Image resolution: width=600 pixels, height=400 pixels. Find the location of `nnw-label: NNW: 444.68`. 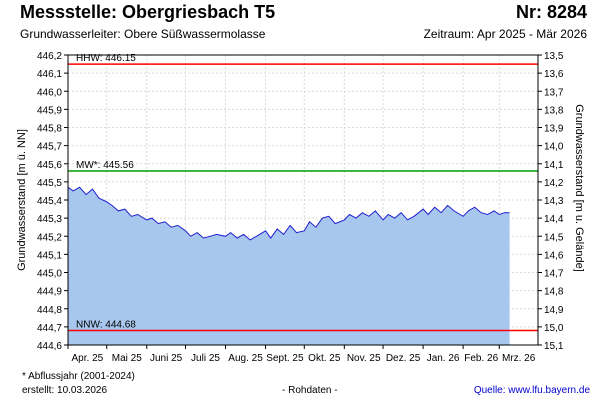

nnw-label: NNW: 444.68 is located at coordinates (106, 325).